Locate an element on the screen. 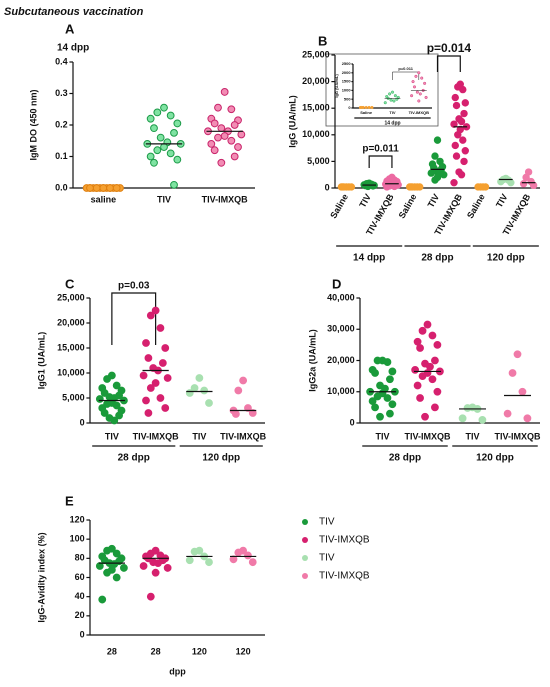  legend-swatch is located at coordinates (305, 522).